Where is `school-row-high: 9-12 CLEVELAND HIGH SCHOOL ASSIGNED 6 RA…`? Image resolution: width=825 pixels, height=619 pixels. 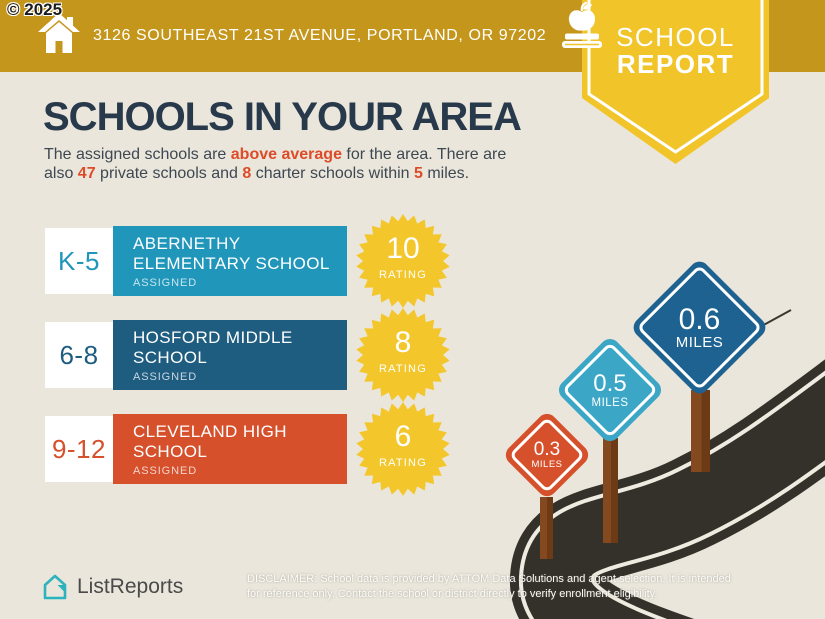 school-row-high: 9-12 CLEVELAND HIGH SCHOOL ASSIGNED 6 RA… is located at coordinates (275, 449).